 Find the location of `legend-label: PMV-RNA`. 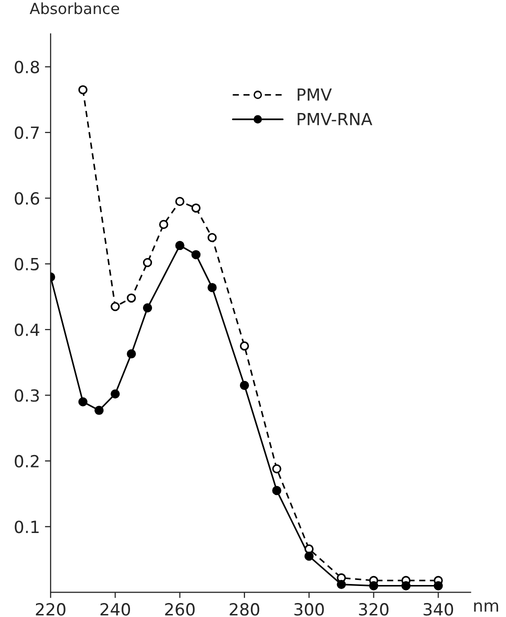

legend-label: PMV-RNA is located at coordinates (335, 119).